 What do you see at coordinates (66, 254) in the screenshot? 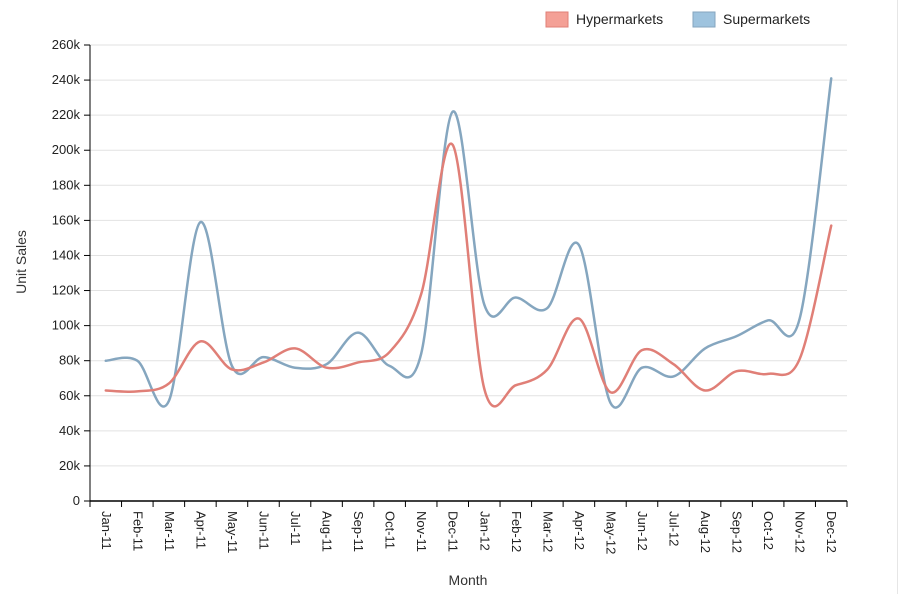
I see `y-tick-label: 140k` at bounding box center [66, 254].